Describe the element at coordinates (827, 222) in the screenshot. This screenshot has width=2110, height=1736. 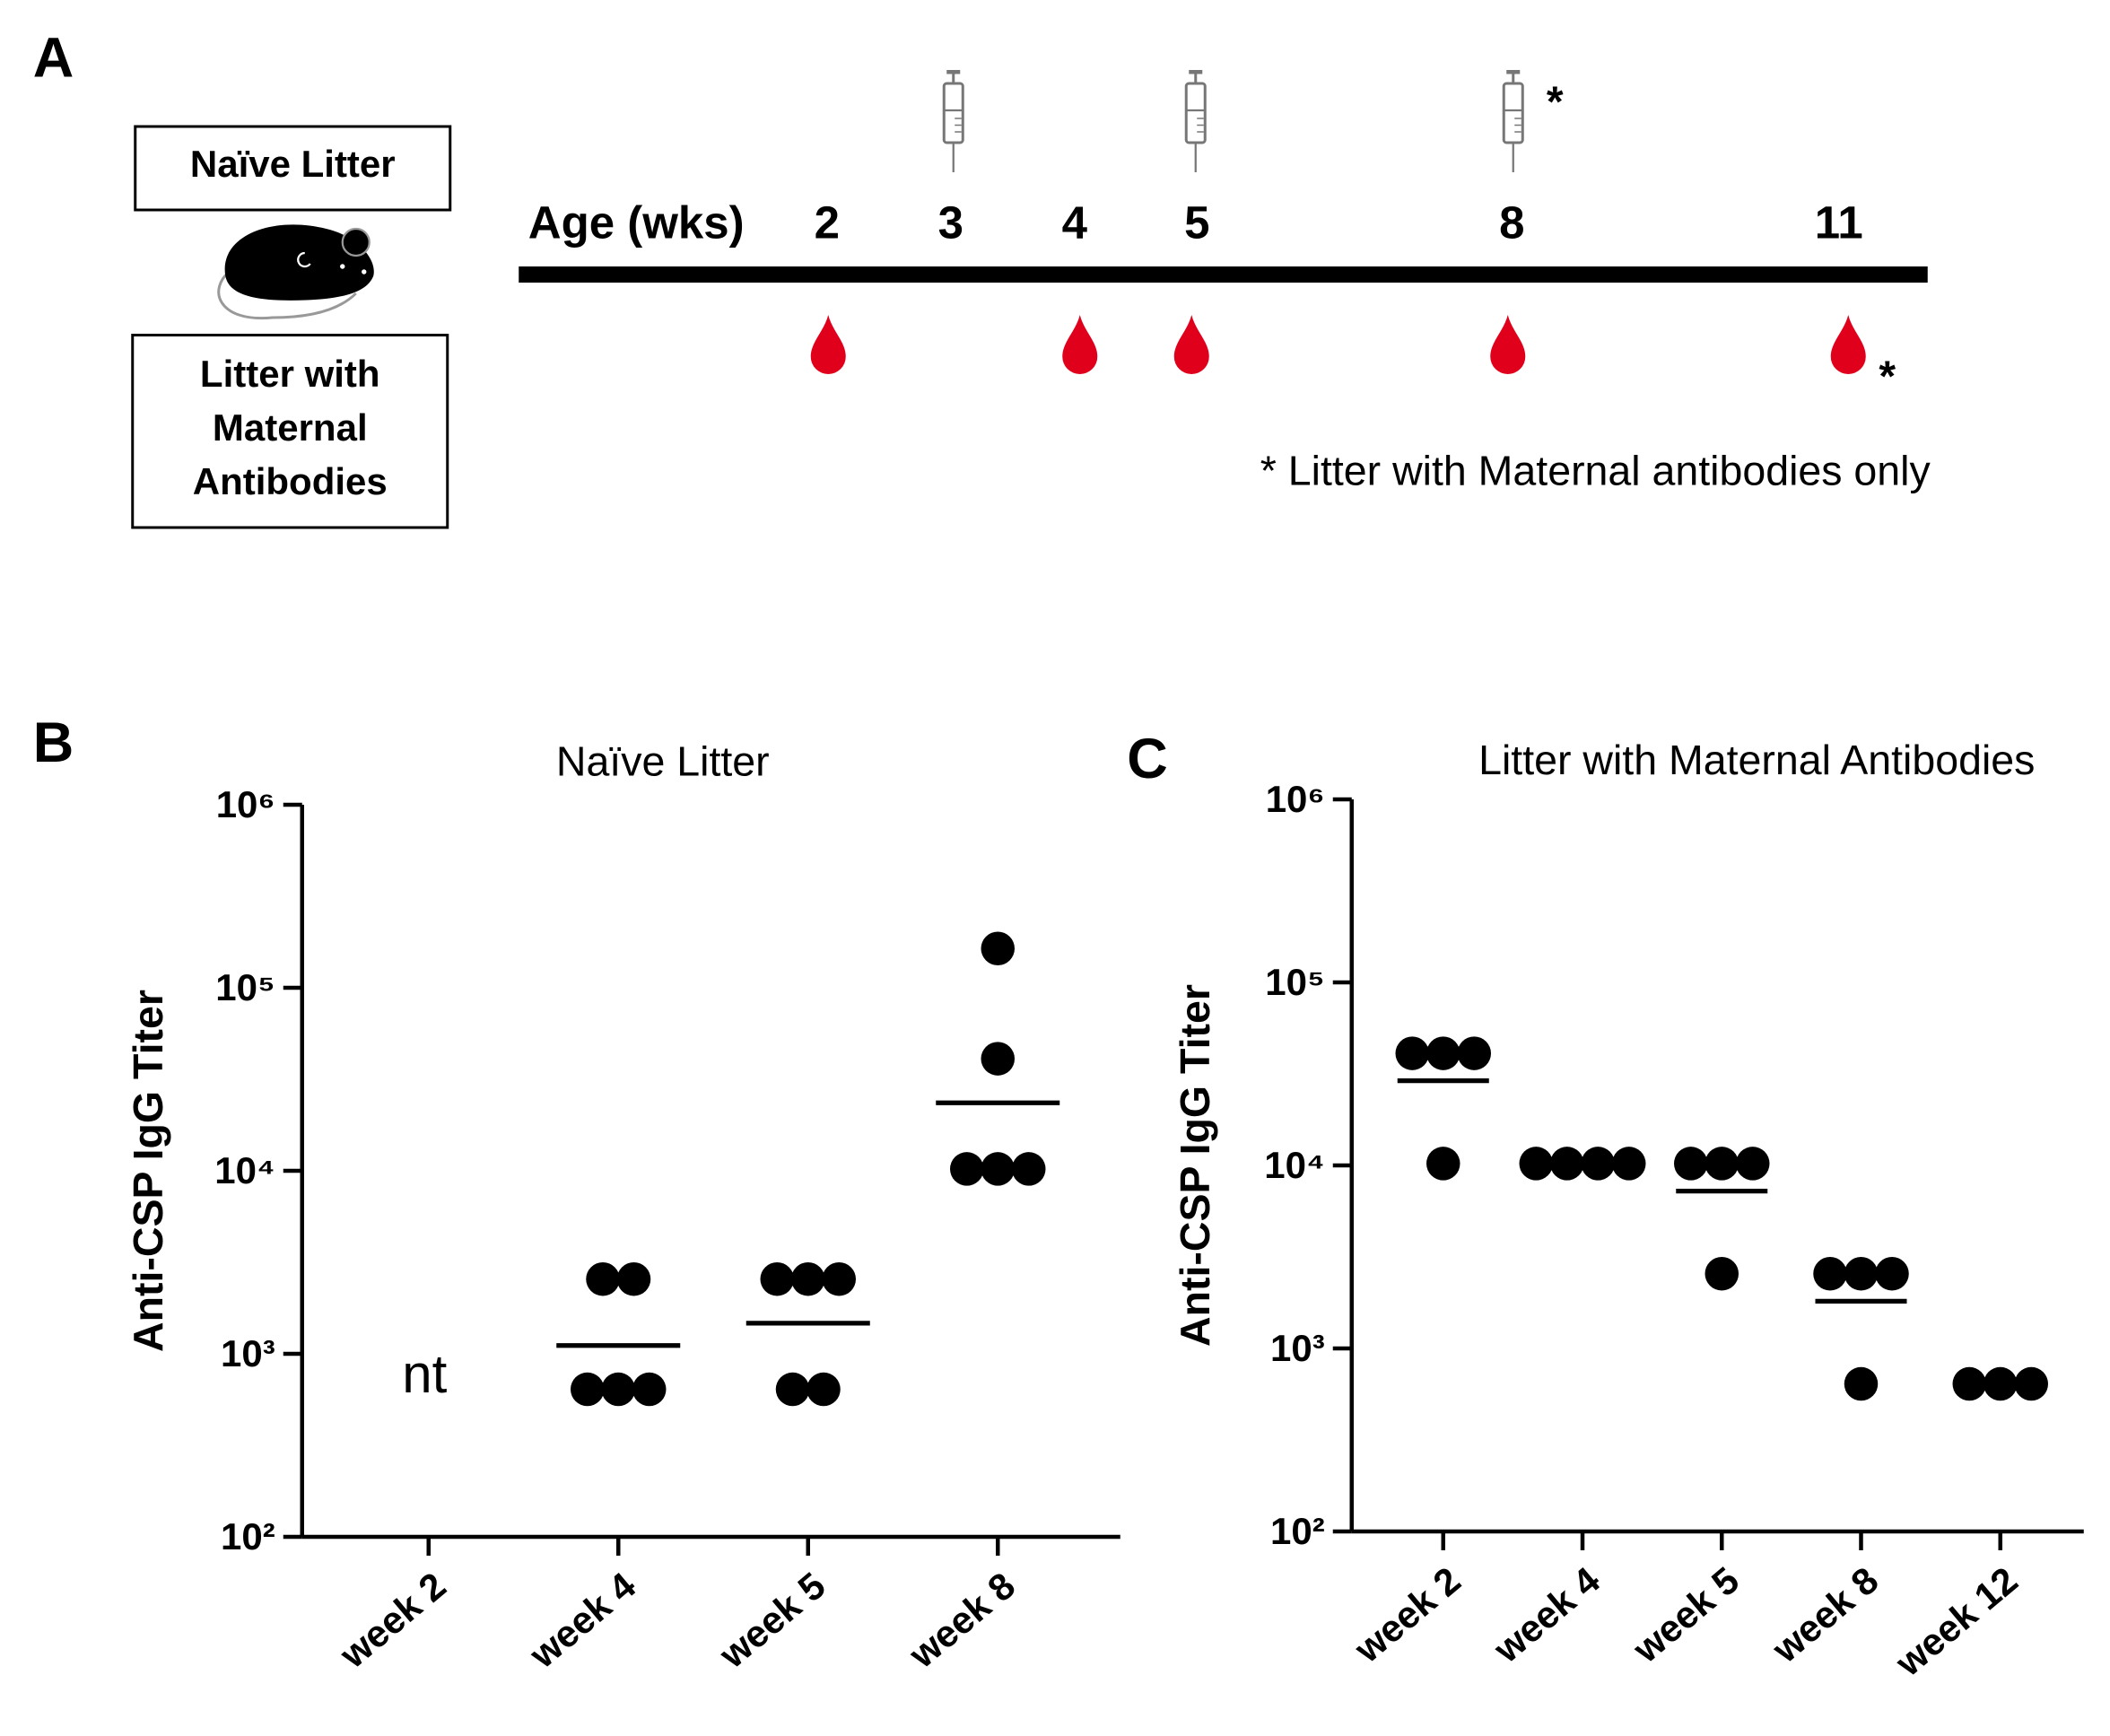
I see `age-label: 2` at that location.